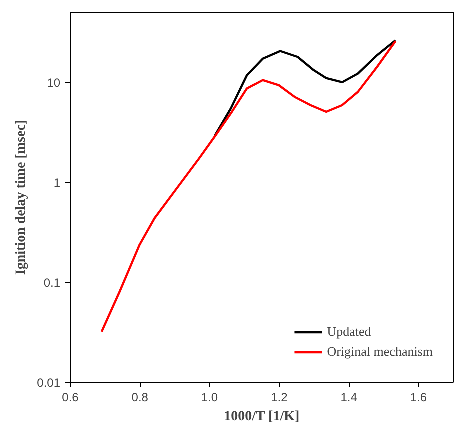 The height and width of the screenshot is (427, 463). I want to click on x-tick-label: 1.0, so click(209, 397).